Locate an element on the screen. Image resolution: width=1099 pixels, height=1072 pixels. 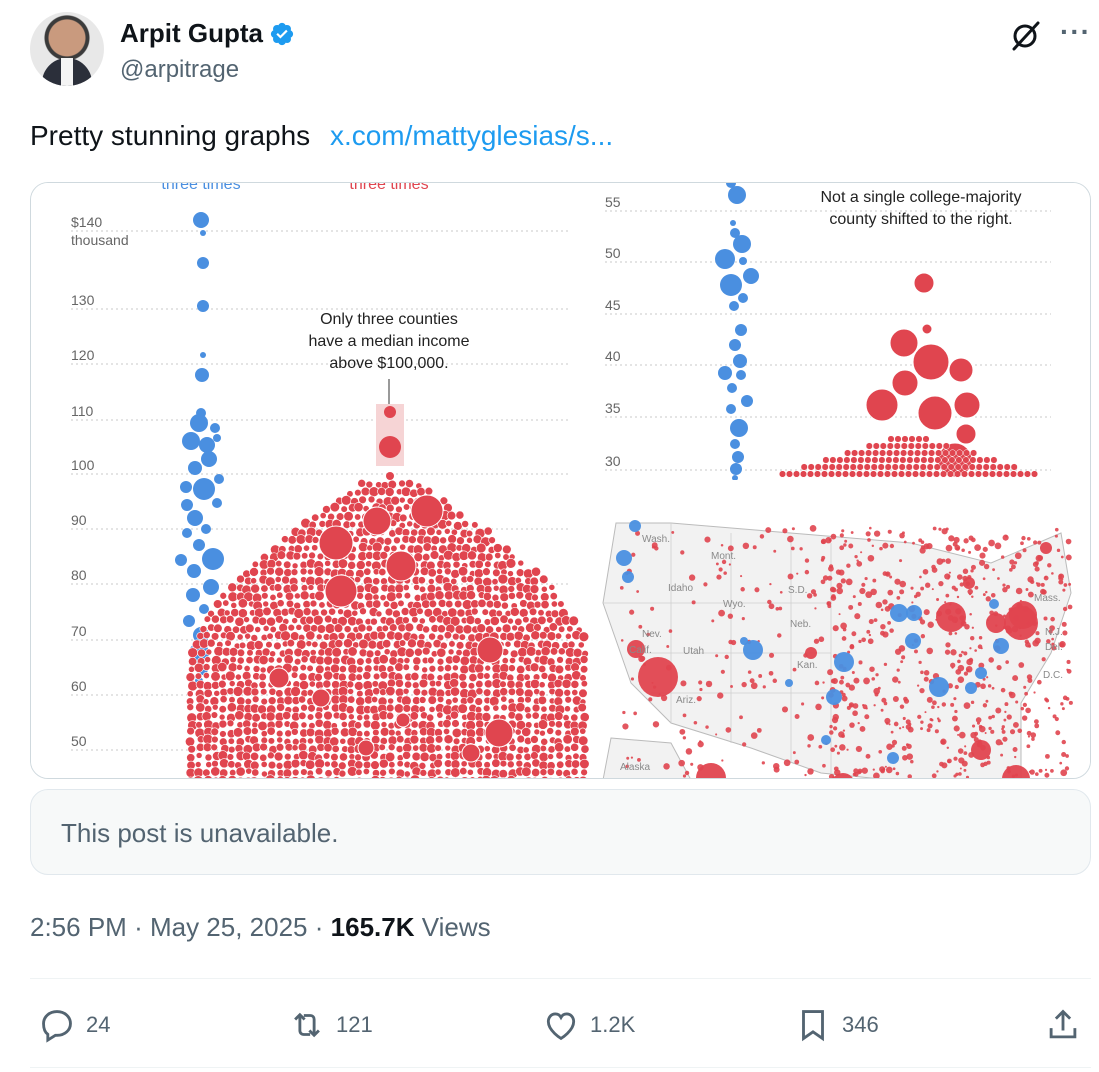
reply-button: 24 is located at coordinates (74, 1025).